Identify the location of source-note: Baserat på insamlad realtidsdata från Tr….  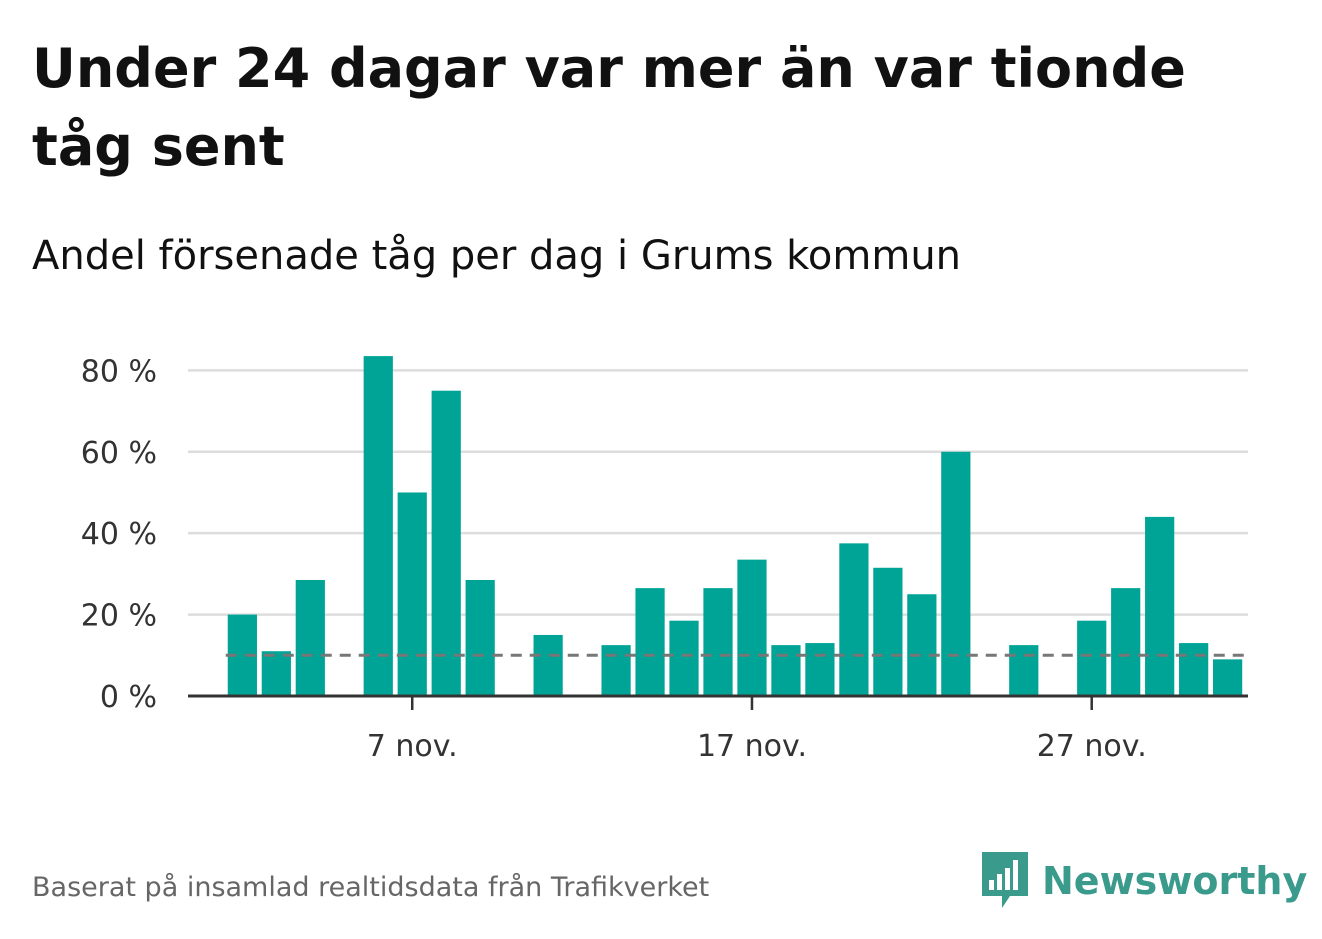
(371, 887).